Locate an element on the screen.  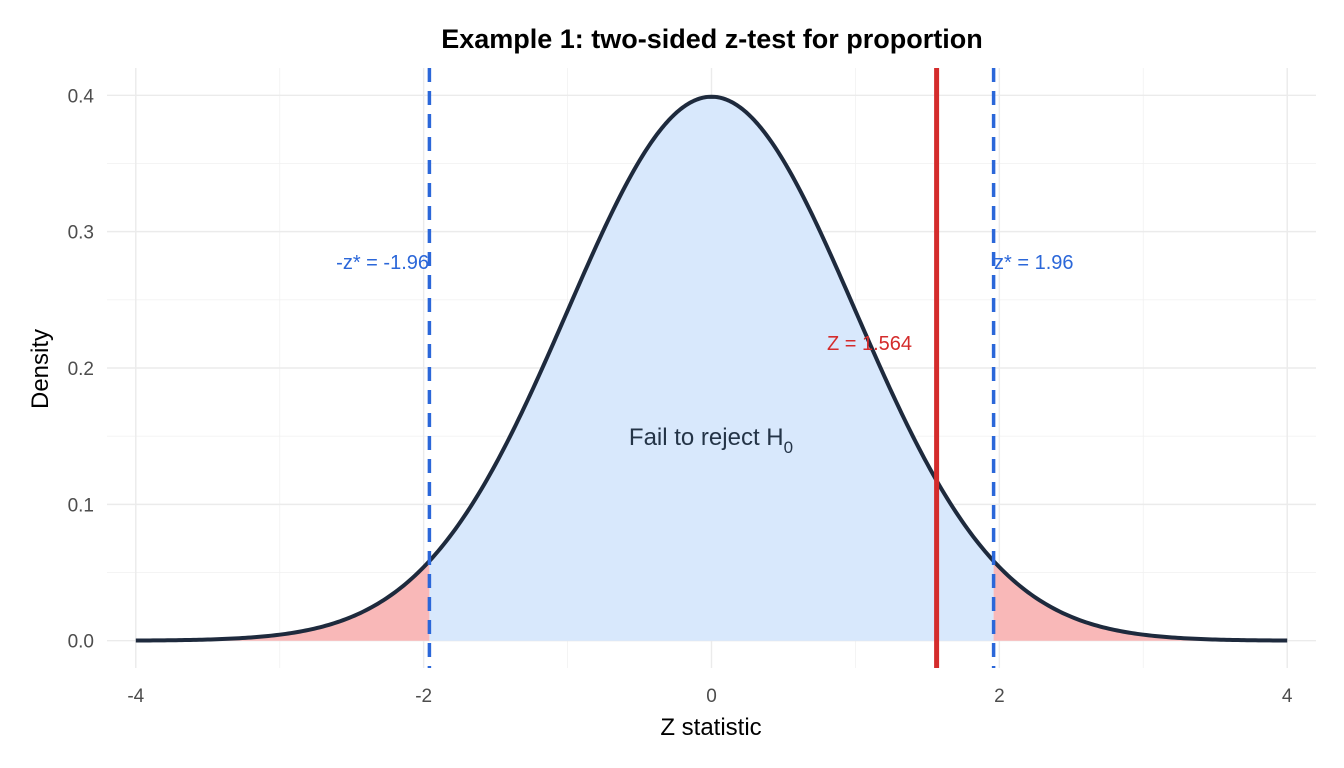
y-tick-label: 0.2 is located at coordinates (81, 369).